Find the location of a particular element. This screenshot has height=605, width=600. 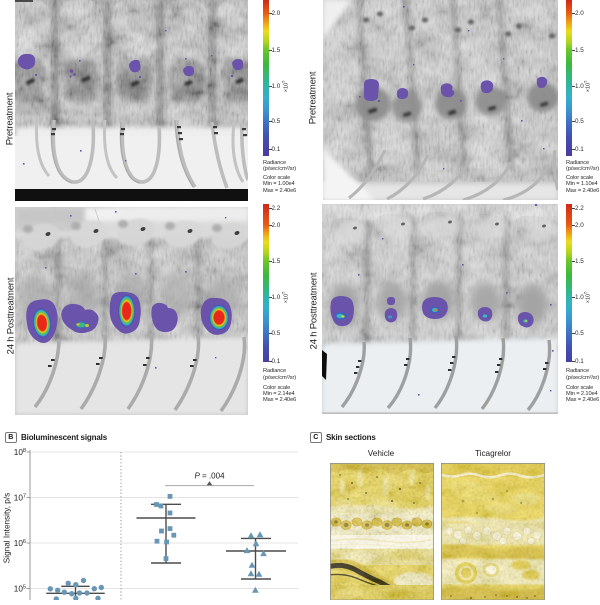

svg-text: 107 is located at coordinates (20, 498).